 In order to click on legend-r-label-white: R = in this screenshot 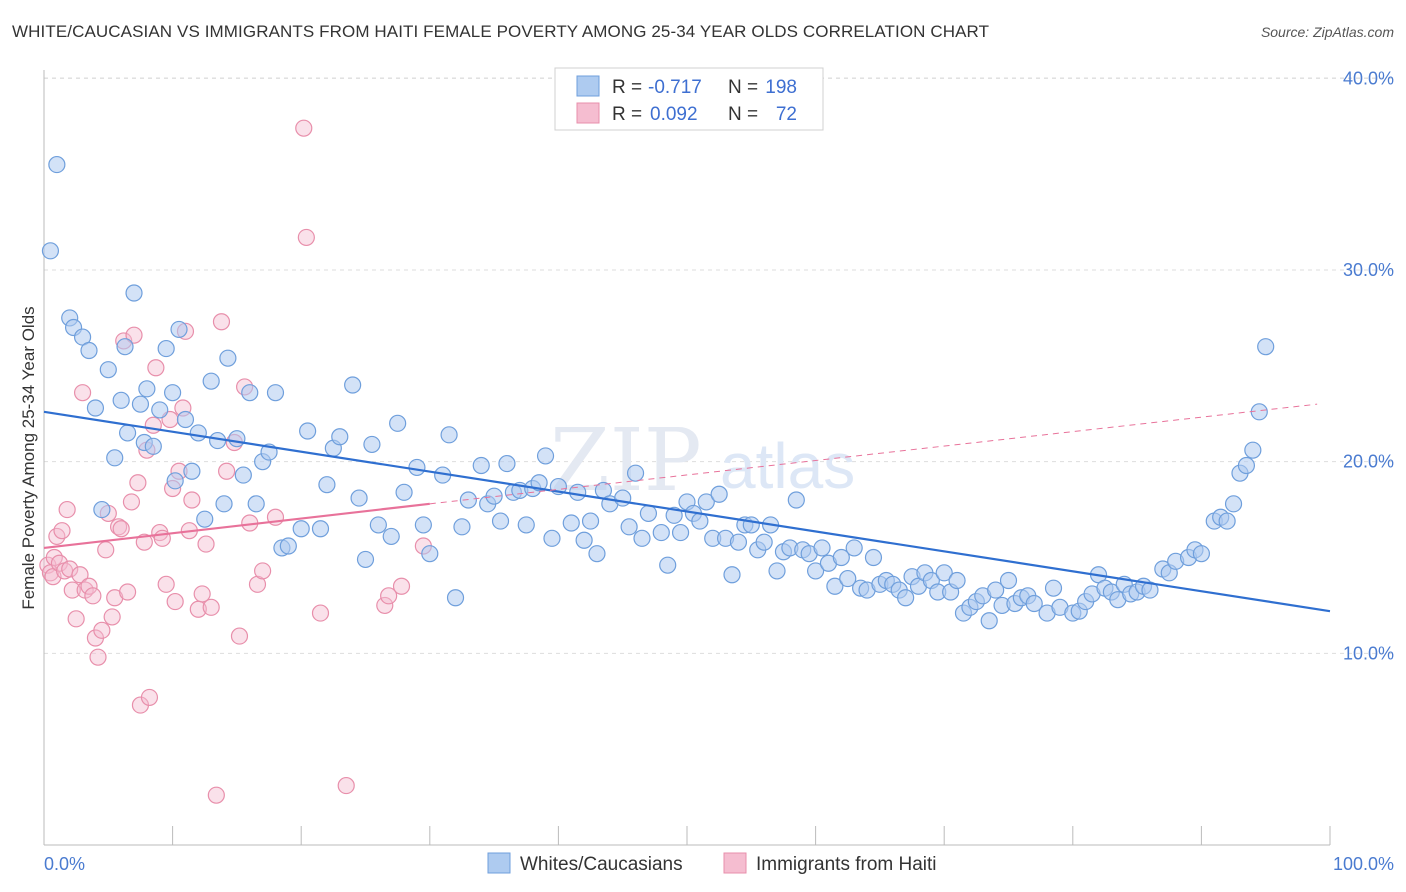, I will do `click(627, 87)`.